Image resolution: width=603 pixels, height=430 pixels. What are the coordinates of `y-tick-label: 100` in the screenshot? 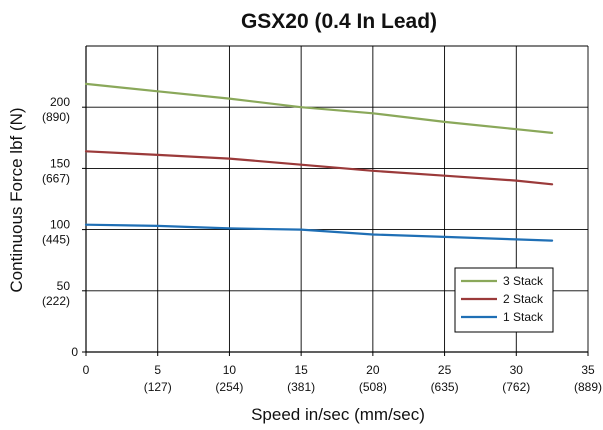 It's located at (60, 225).